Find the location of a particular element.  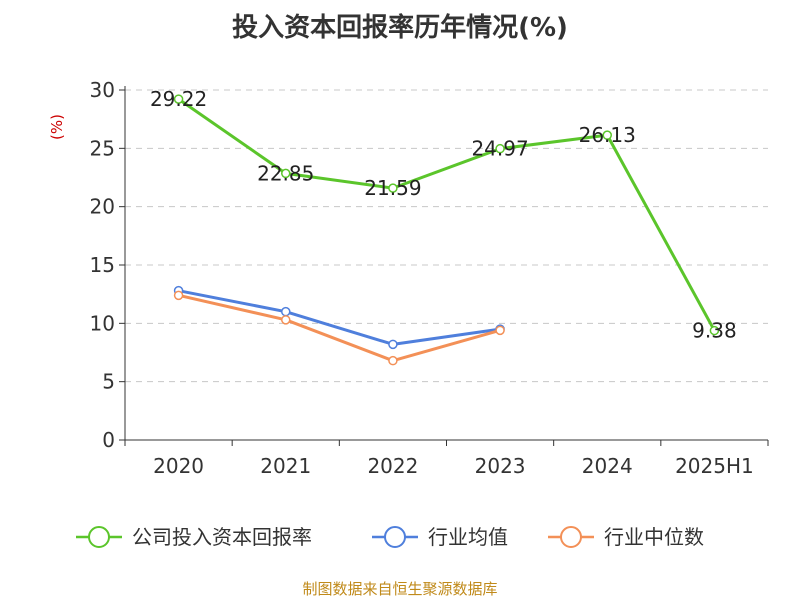

data-label: 21.59 is located at coordinates (392, 188).